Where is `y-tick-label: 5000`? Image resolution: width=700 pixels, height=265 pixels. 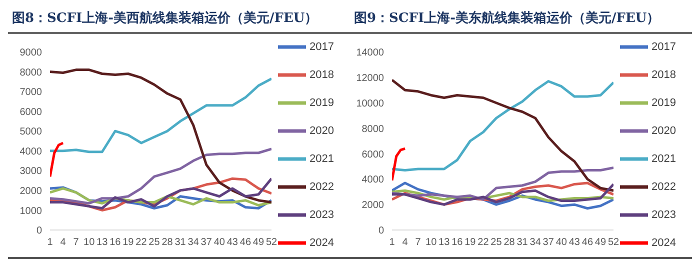
y-tick-label: 5000 is located at coordinates (31, 132).